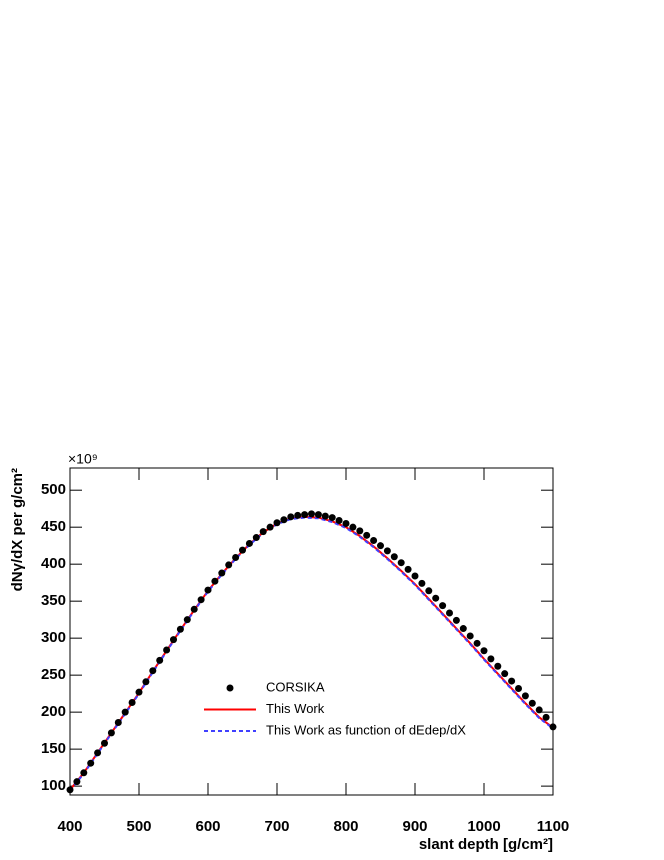 Image resolution: width=664 pixels, height=860 pixels. What do you see at coordinates (486, 844) in the screenshot?
I see `x-axis-title: slant depth [g/cm²]` at bounding box center [486, 844].